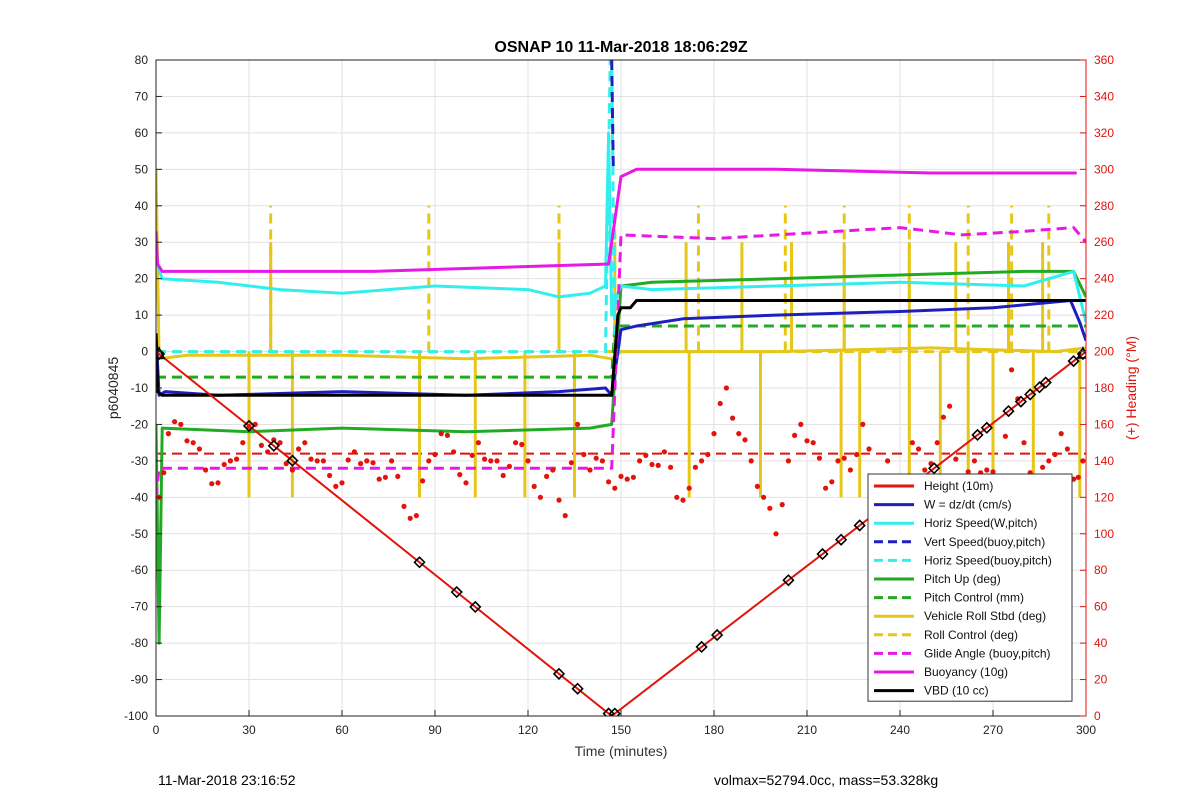 The height and width of the screenshot is (804, 1200). Describe the element at coordinates (1086, 730) in the screenshot. I see `x-tick-label: 300` at that location.